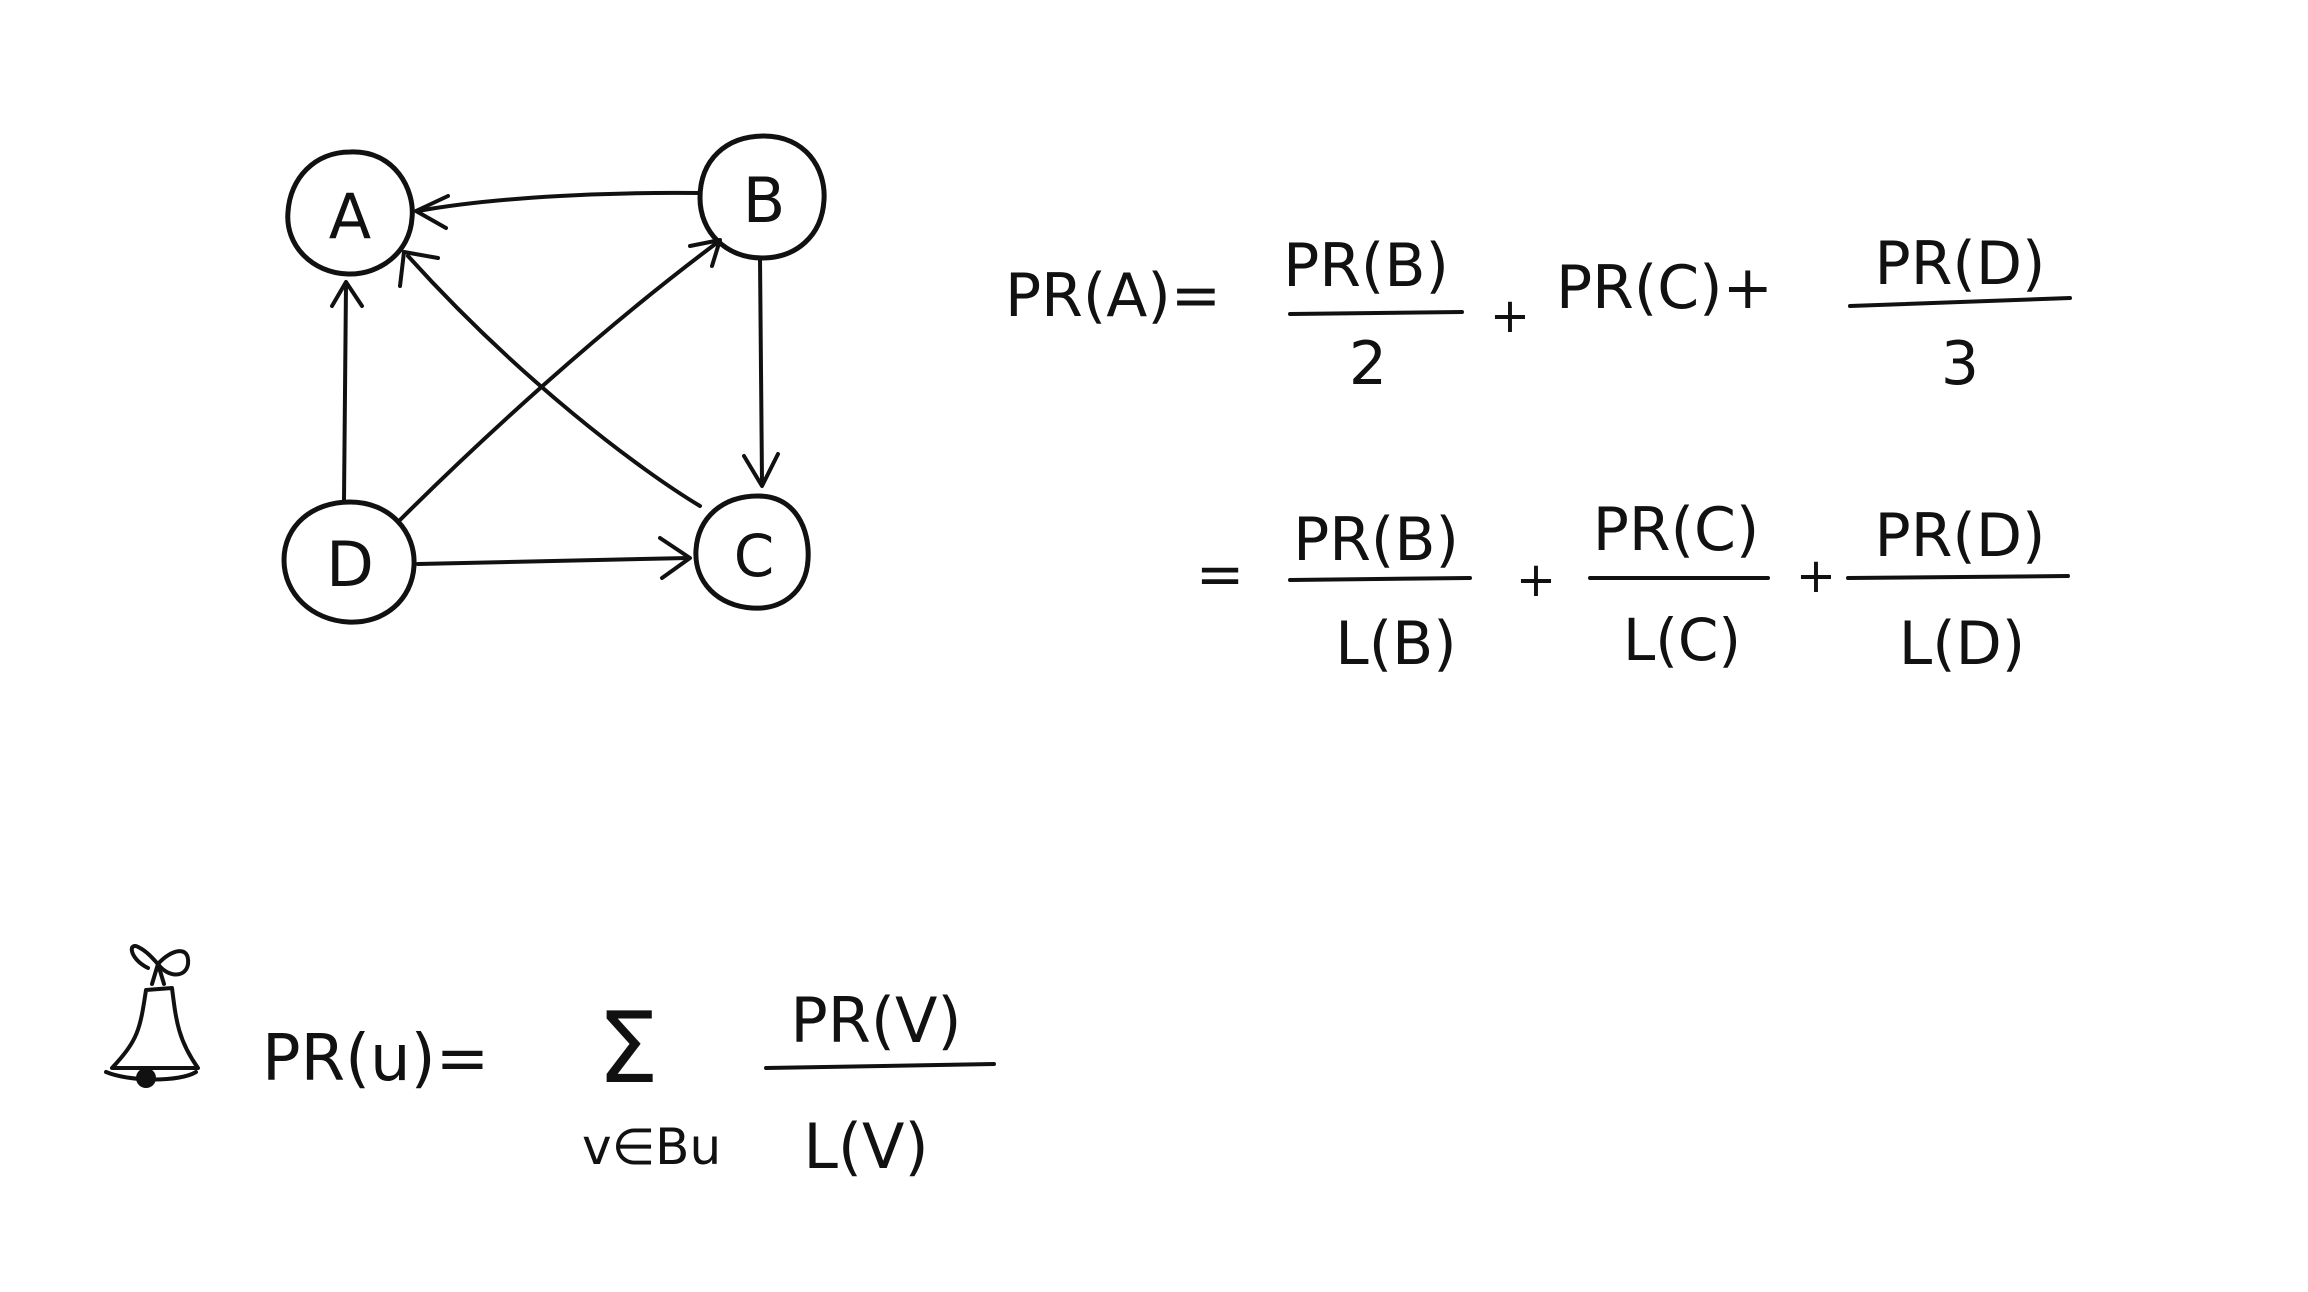  What do you see at coordinates (1376, 540) in the screenshot?
I see `eq2-term1-numerator: PR(B)` at bounding box center [1376, 540].